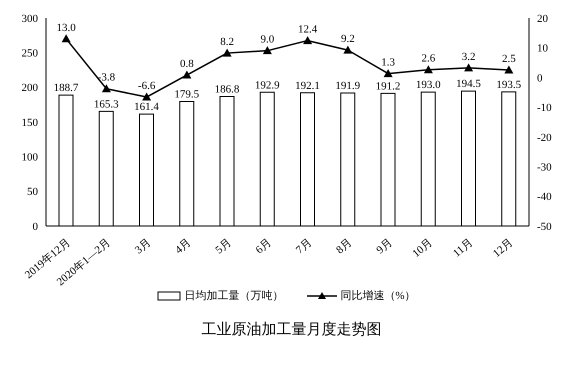  I want to click on text: 工业原油加工量月度走势图, so click(291, 329).